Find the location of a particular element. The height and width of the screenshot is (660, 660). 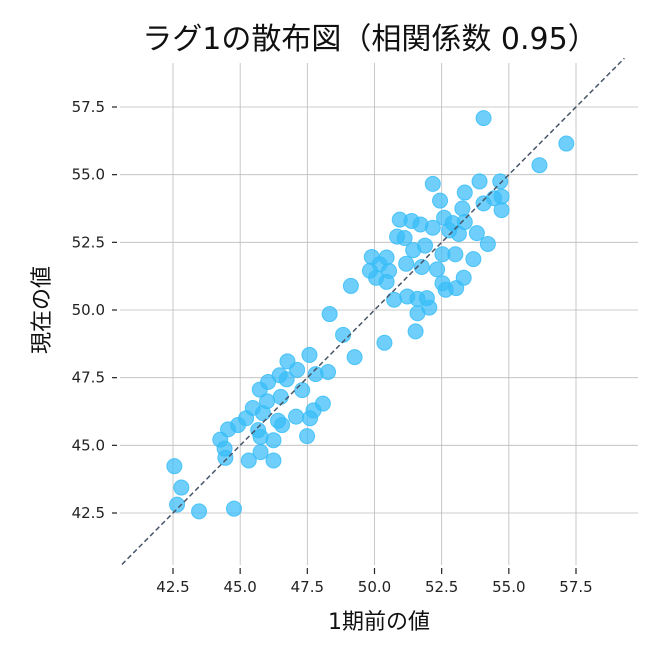

x-tick-label: 45.0 is located at coordinates (239, 587).